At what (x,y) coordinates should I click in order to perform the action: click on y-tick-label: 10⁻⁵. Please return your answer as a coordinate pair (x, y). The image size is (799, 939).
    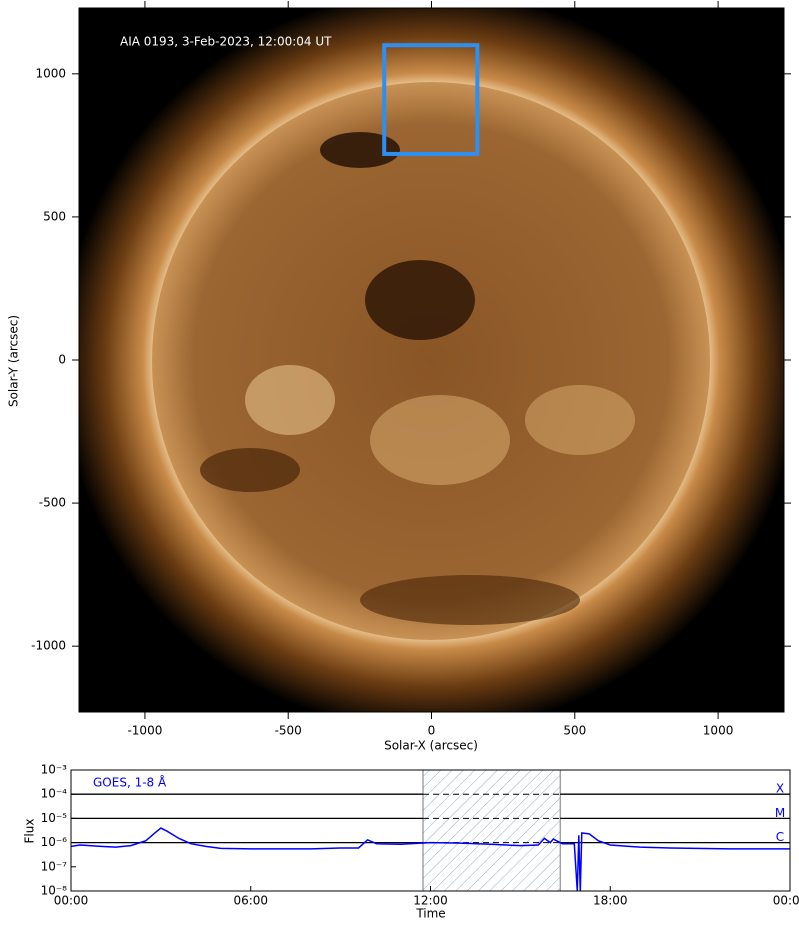
    Looking at the image, I should click on (54, 818).